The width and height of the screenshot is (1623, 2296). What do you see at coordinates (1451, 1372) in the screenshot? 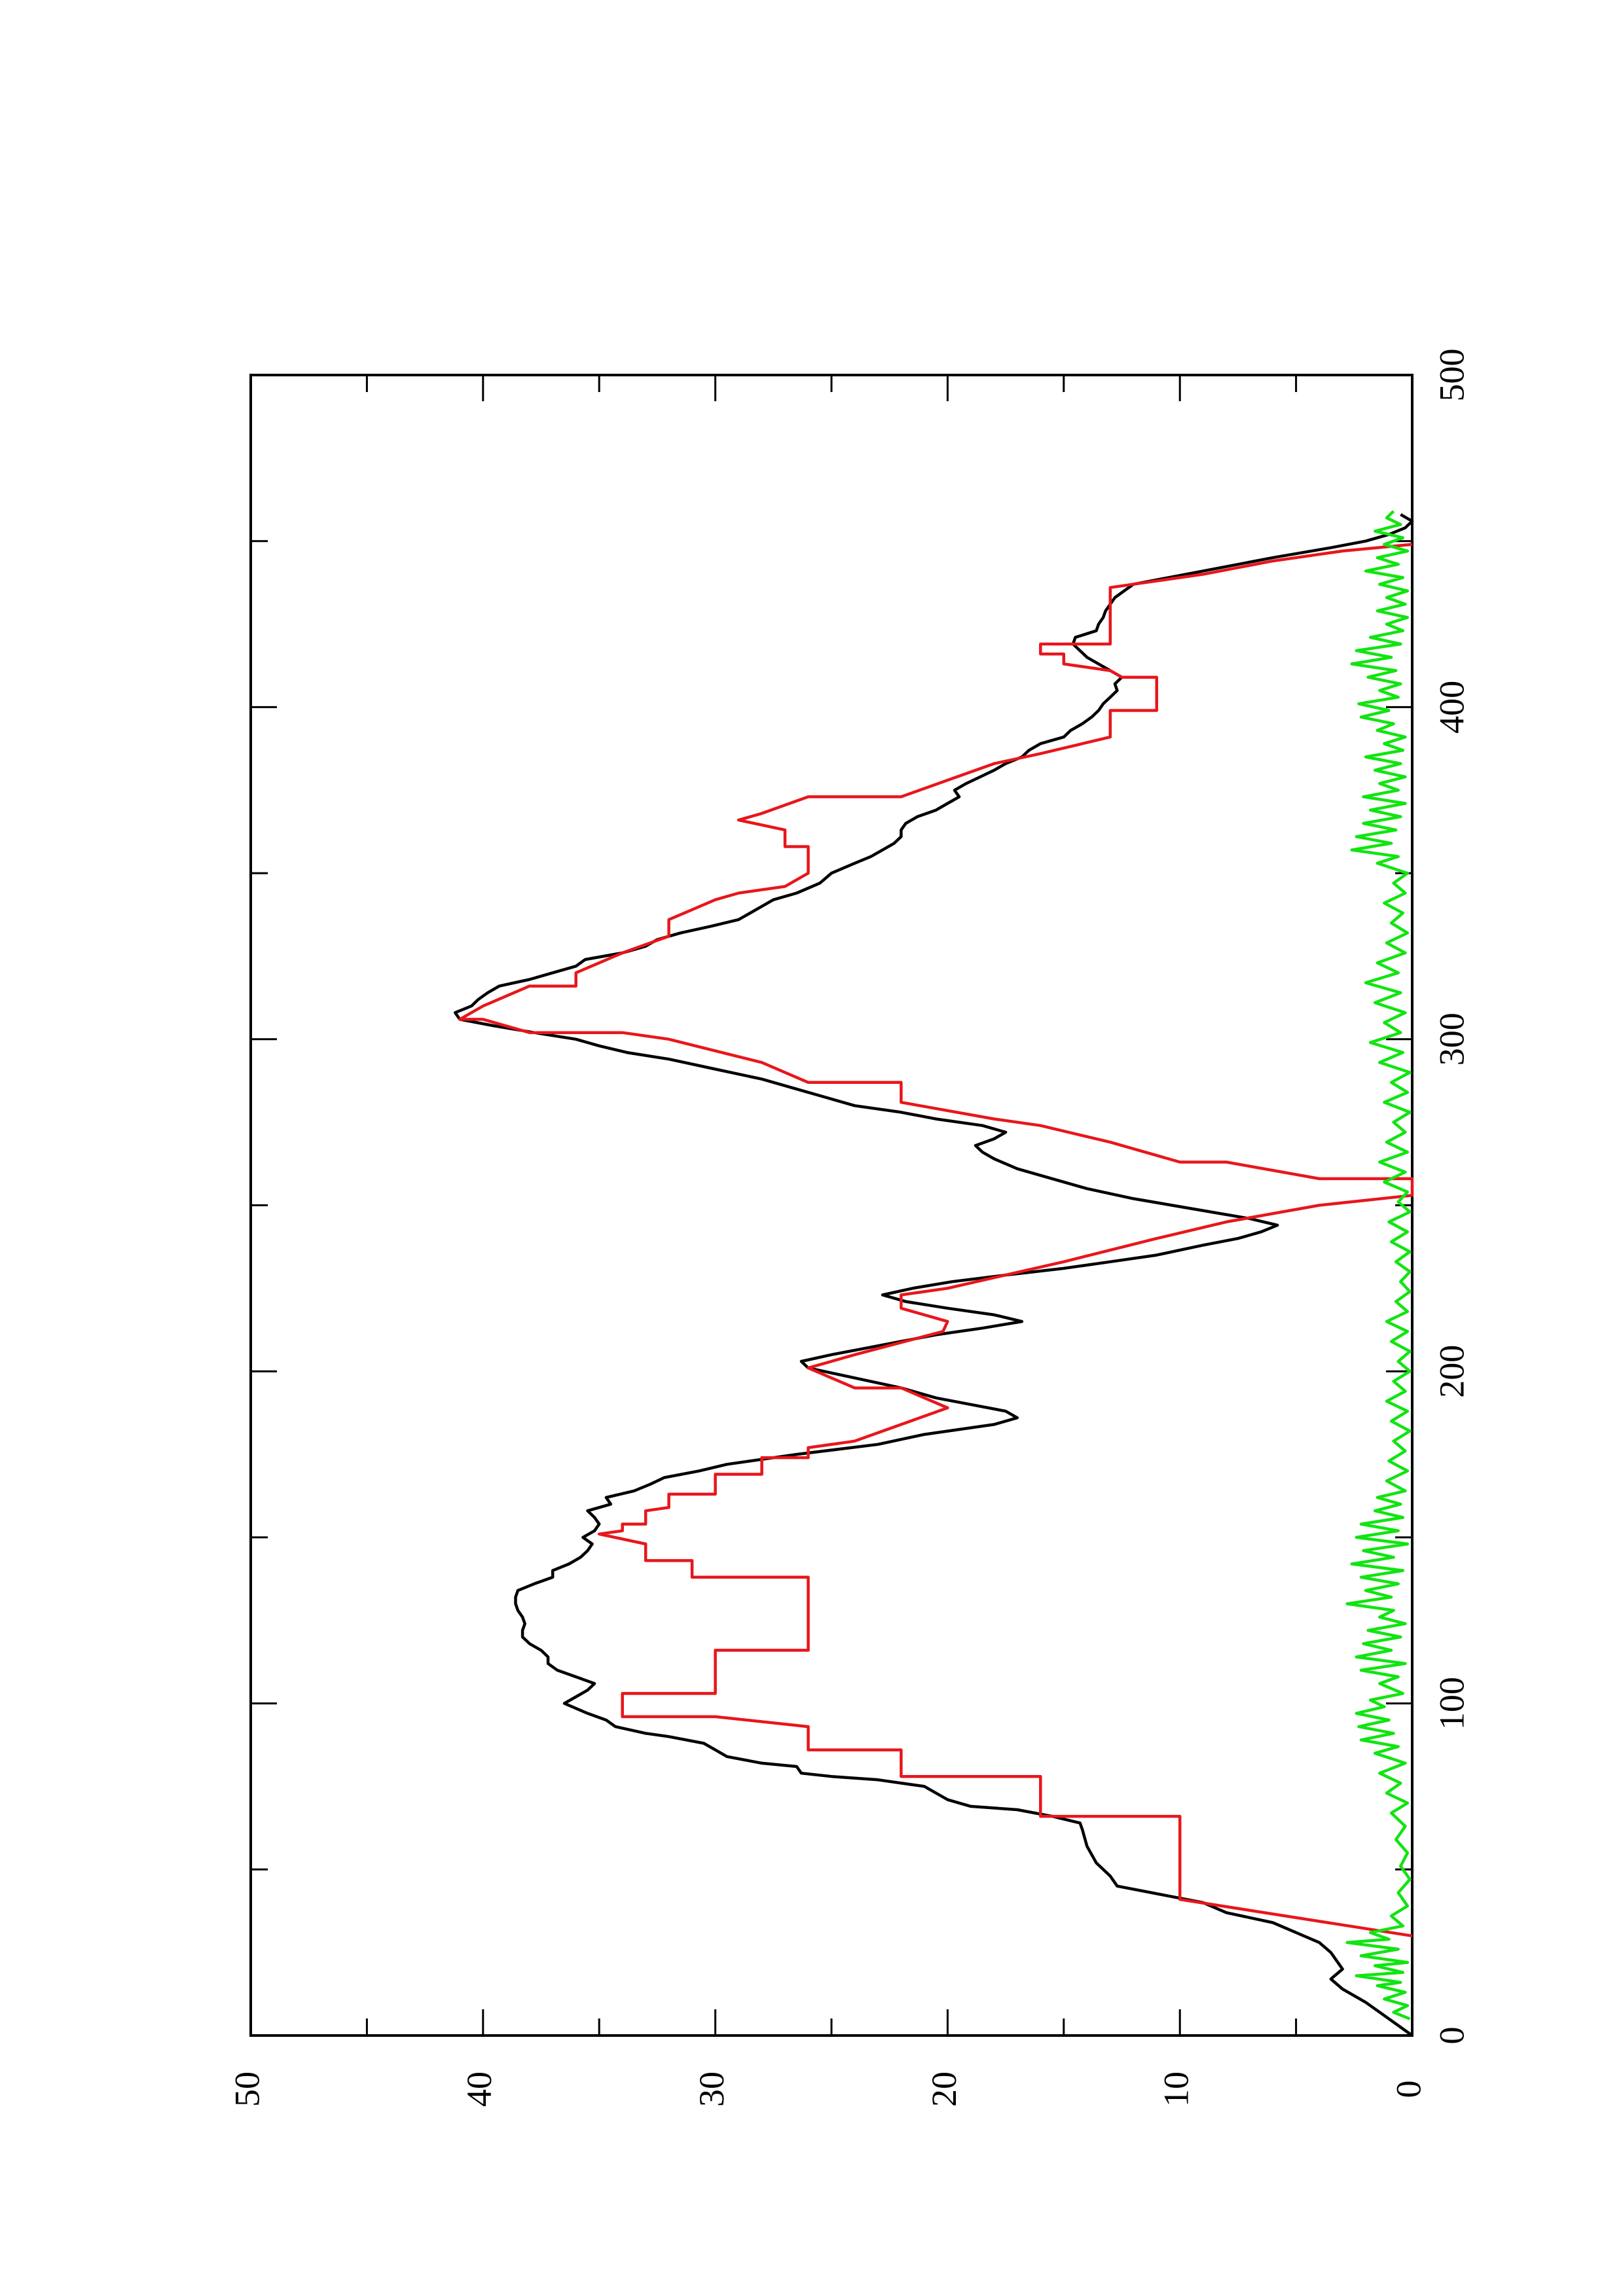
I see `x-tick-label: 200` at bounding box center [1451, 1372].